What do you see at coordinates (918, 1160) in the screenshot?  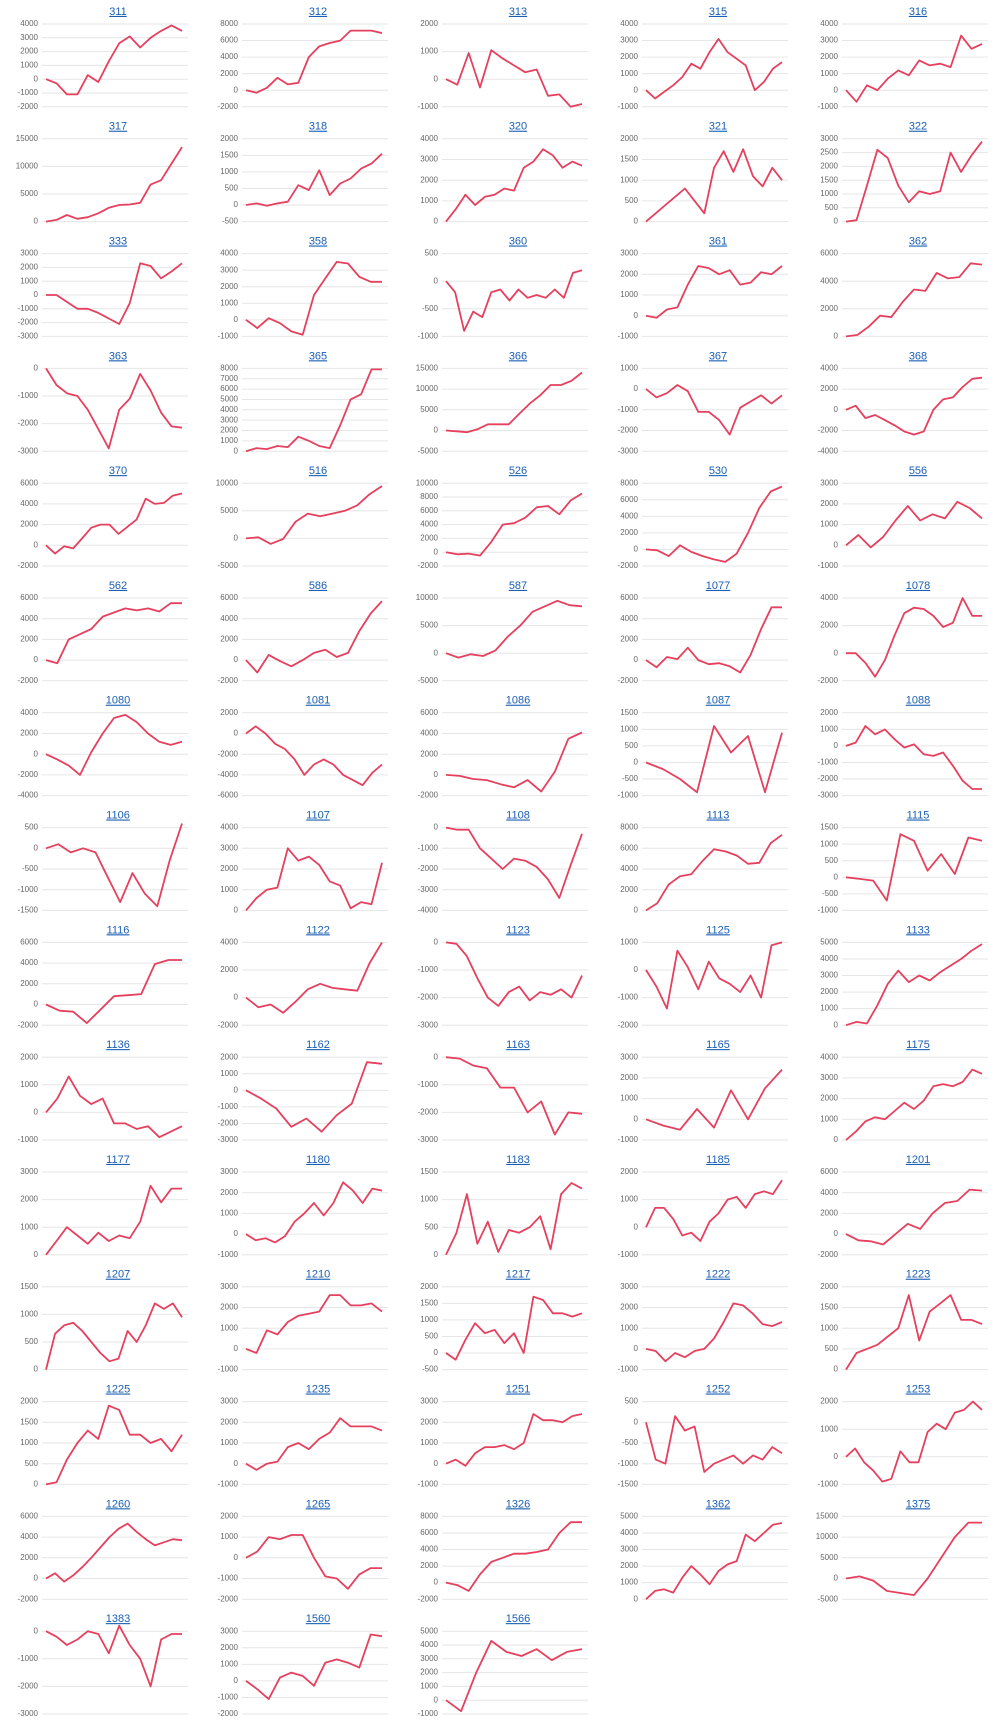 I see `chart-title: 1201` at bounding box center [918, 1160].